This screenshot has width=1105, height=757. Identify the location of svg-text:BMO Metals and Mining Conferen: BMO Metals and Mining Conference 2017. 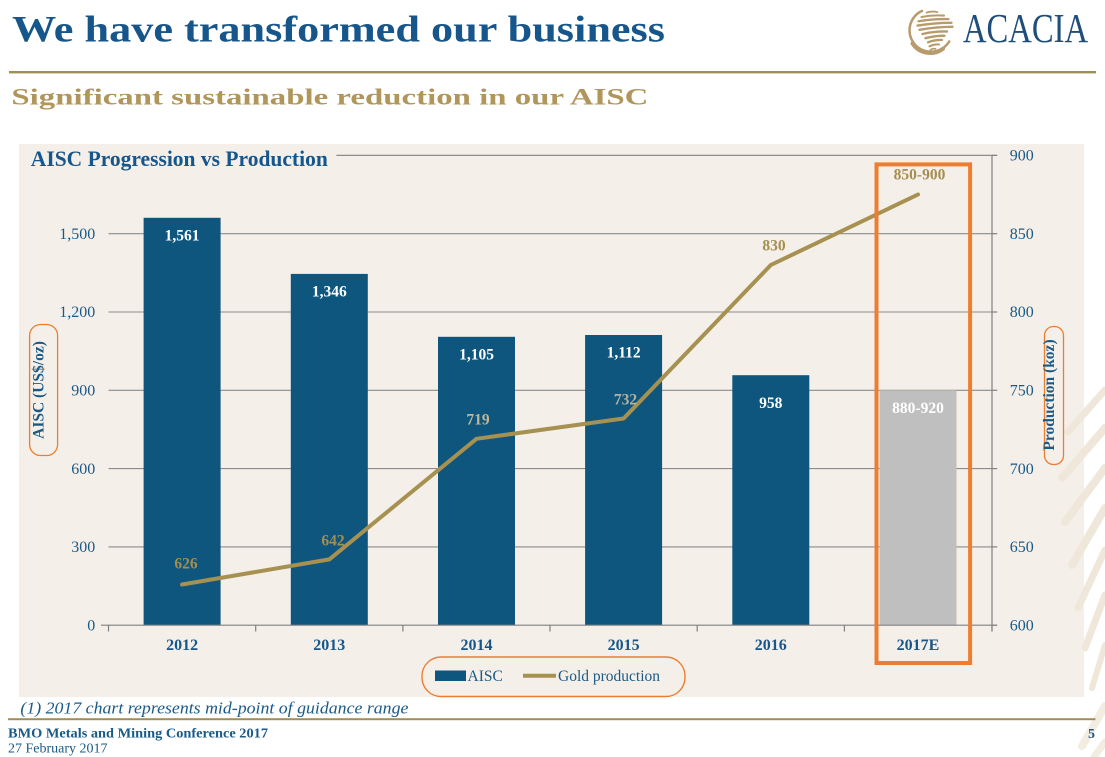
(138, 734).